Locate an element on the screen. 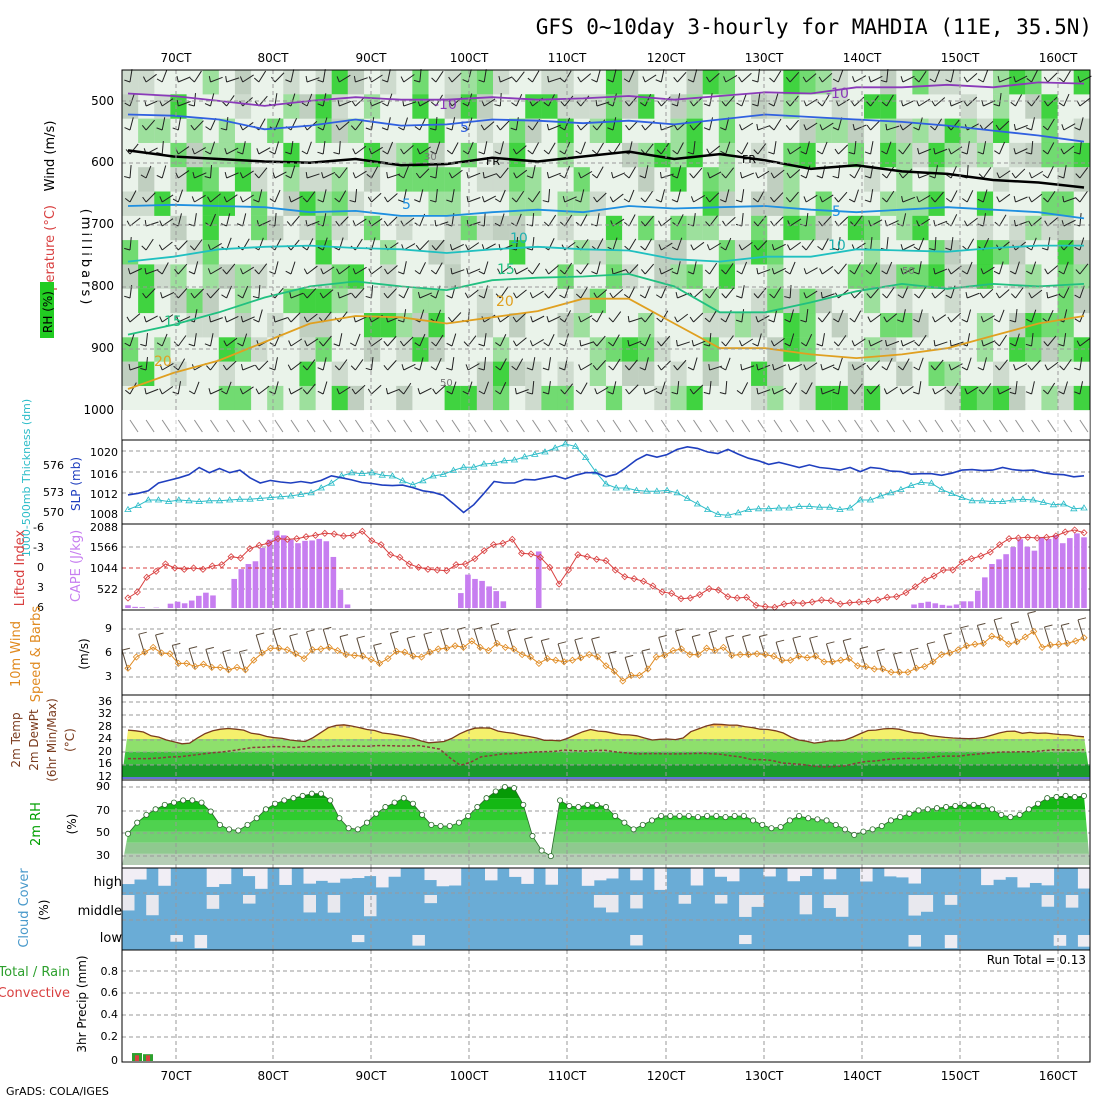 Image resolution: width=1100 pixels, height=1100 pixels. precip-convective-bar is located at coordinates (148, 1058).